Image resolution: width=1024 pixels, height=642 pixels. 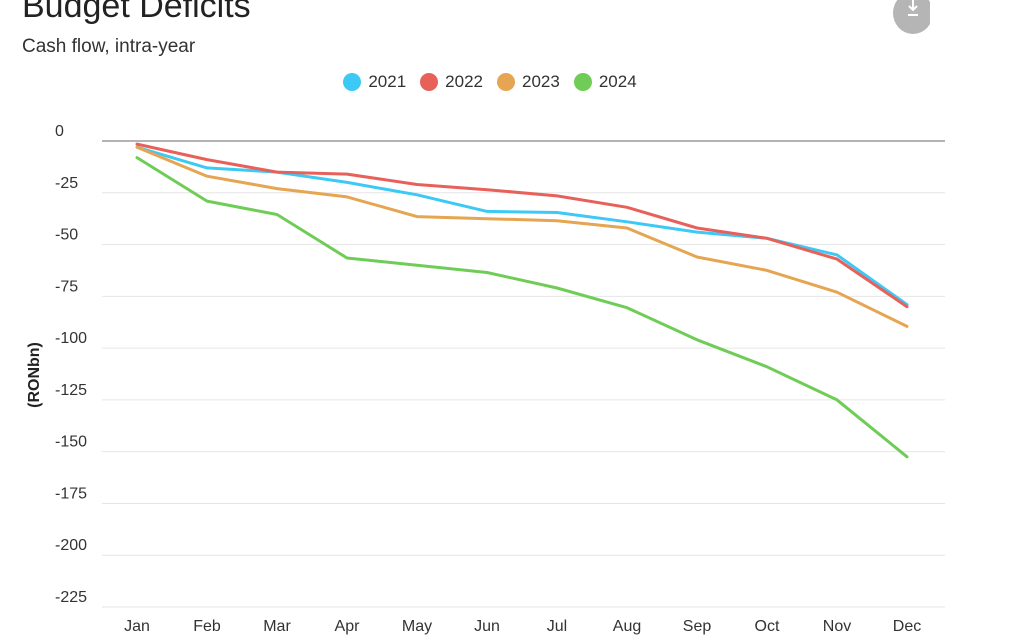 I want to click on x-tick-label: May, so click(x=417, y=626).